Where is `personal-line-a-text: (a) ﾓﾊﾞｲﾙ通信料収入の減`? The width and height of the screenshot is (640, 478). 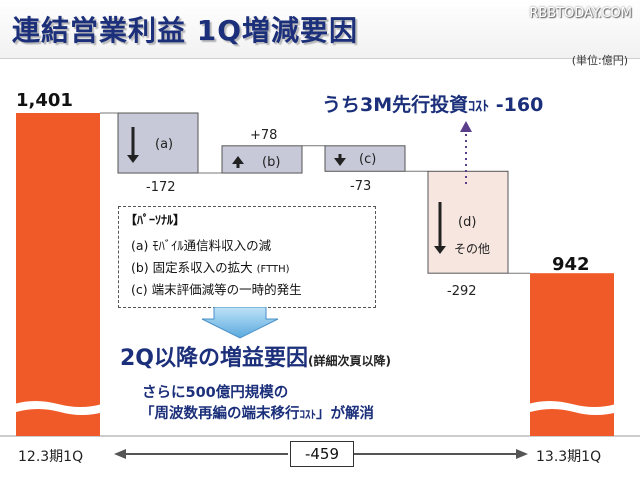
personal-line-a-text: (a) ﾓﾊﾞｲﾙ通信料収入の減 is located at coordinates (201, 245).